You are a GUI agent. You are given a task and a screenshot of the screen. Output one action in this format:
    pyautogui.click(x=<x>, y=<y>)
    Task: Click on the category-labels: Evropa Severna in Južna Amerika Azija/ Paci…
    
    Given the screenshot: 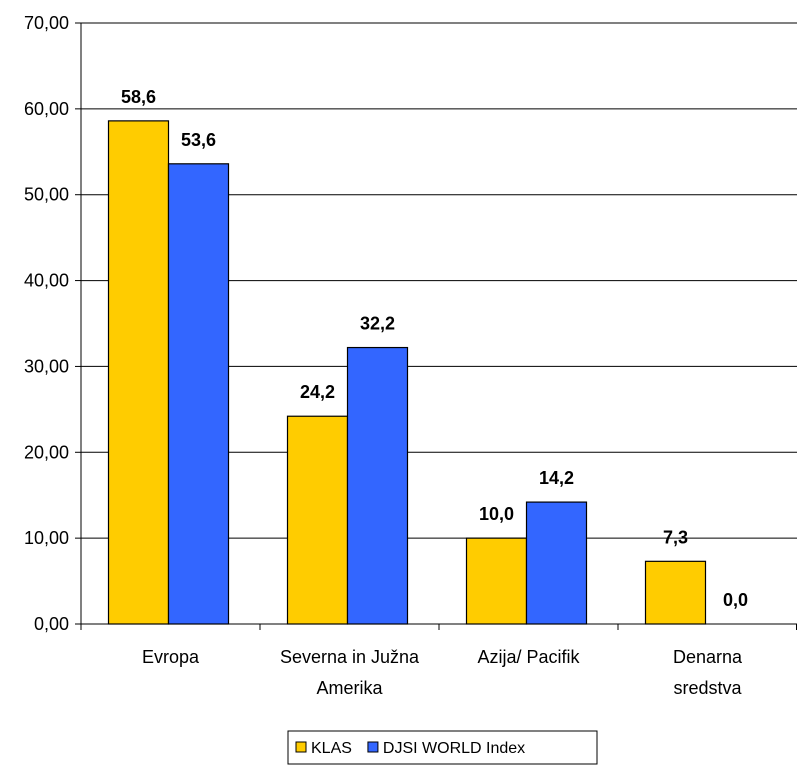 What is the action you would take?
    pyautogui.click(x=442, y=672)
    